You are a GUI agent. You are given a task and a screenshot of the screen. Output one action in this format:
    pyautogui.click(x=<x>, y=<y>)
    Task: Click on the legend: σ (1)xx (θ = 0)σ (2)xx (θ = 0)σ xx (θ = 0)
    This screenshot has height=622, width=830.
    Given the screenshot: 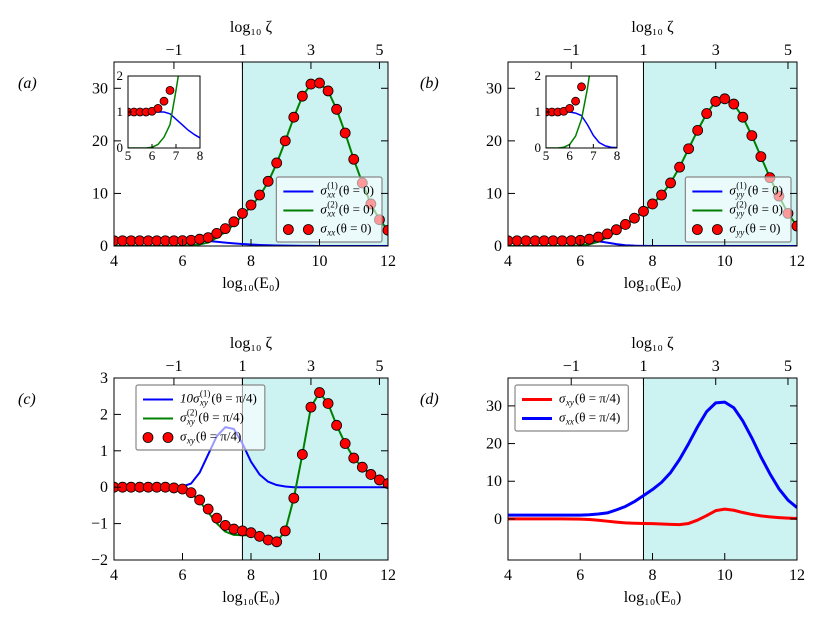 What is the action you would take?
    pyautogui.click(x=329, y=209)
    